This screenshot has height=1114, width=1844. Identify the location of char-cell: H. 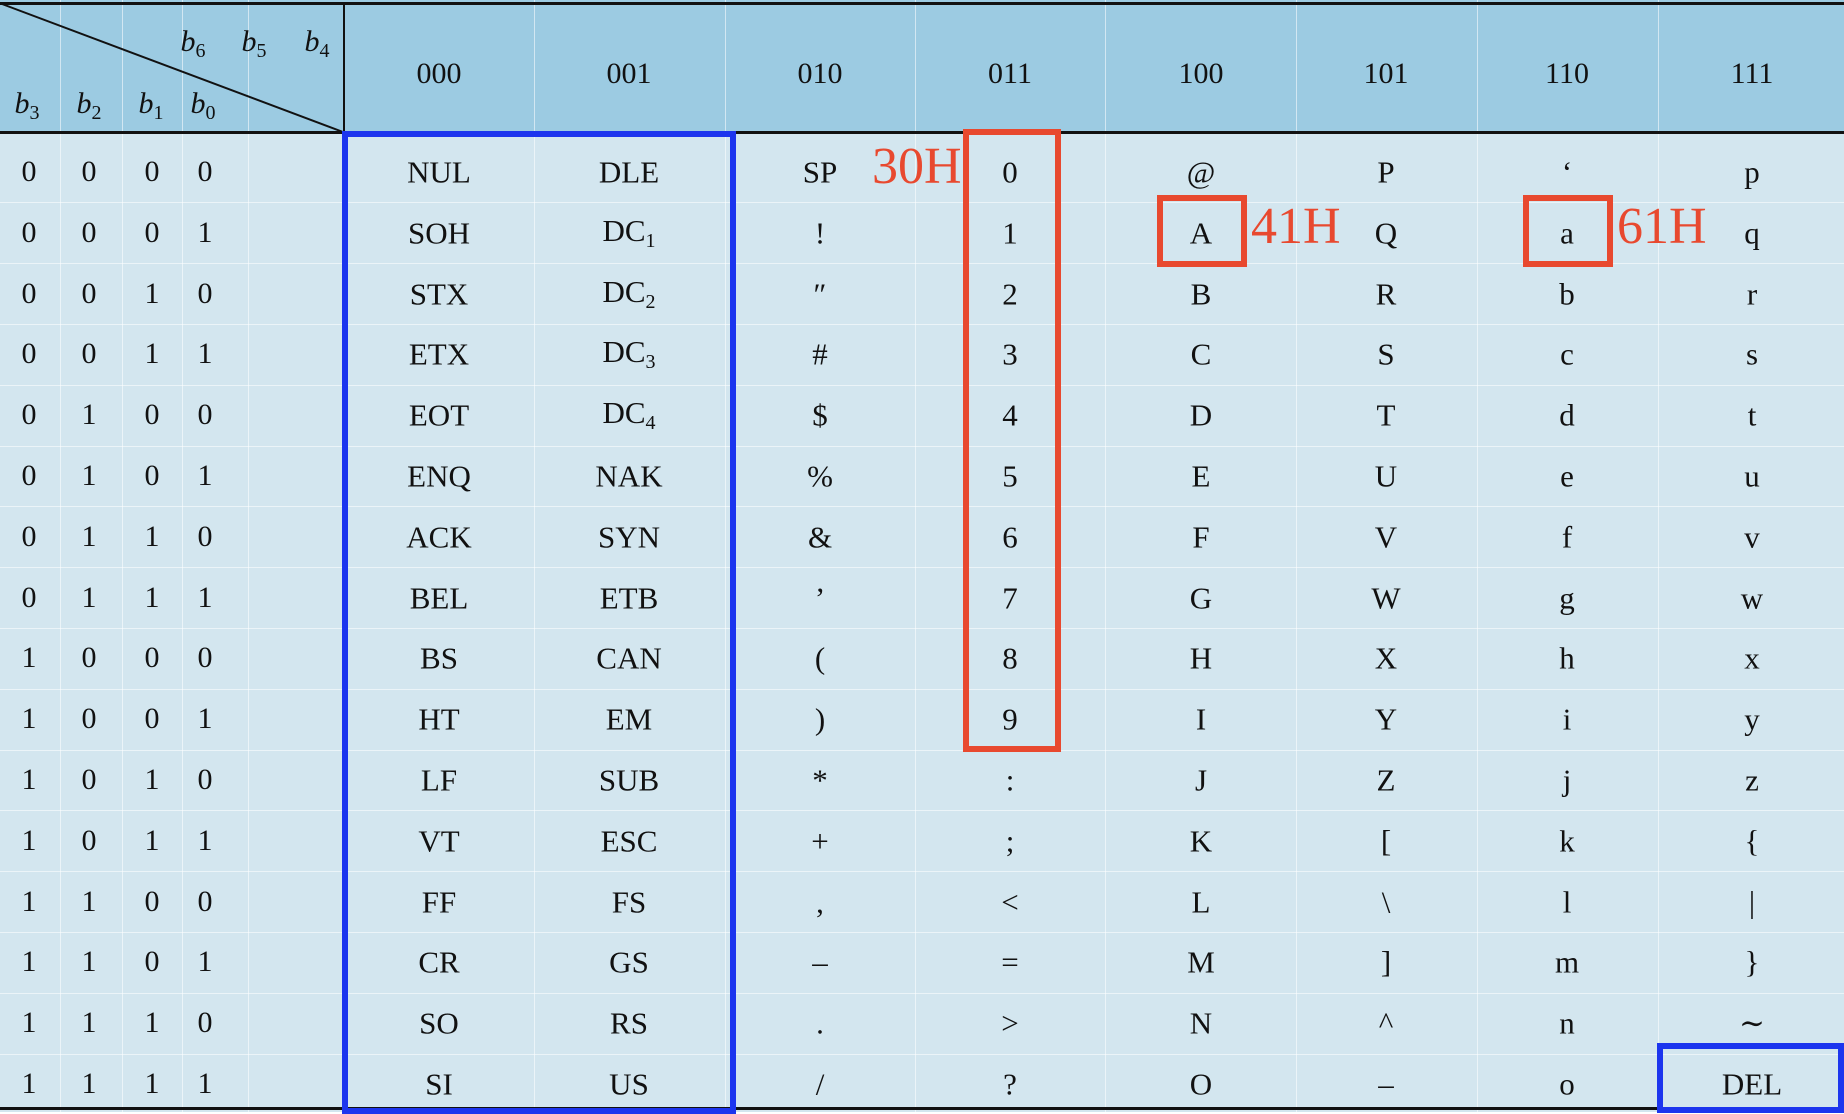
(1201, 658).